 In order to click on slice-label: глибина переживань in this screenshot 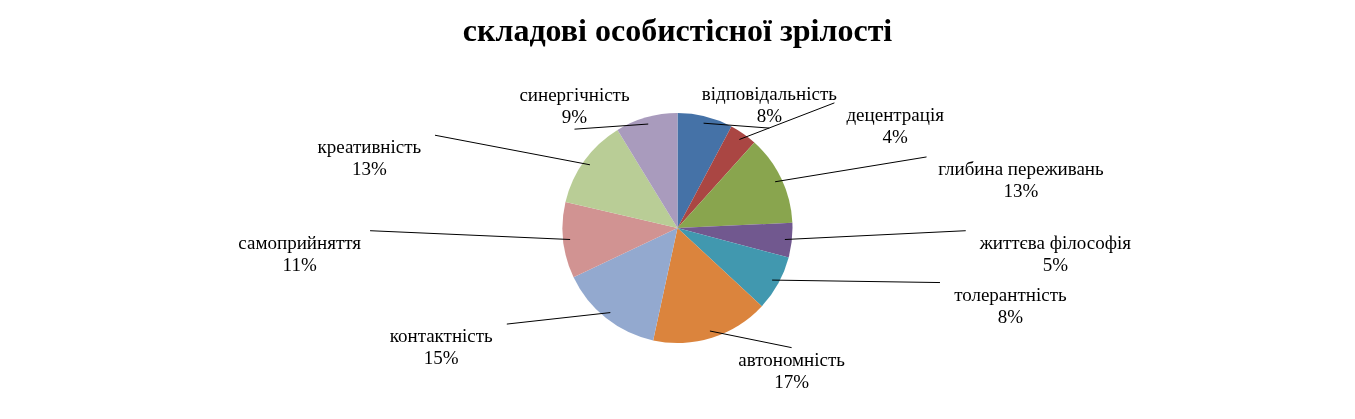, I will do `click(1021, 168)`.